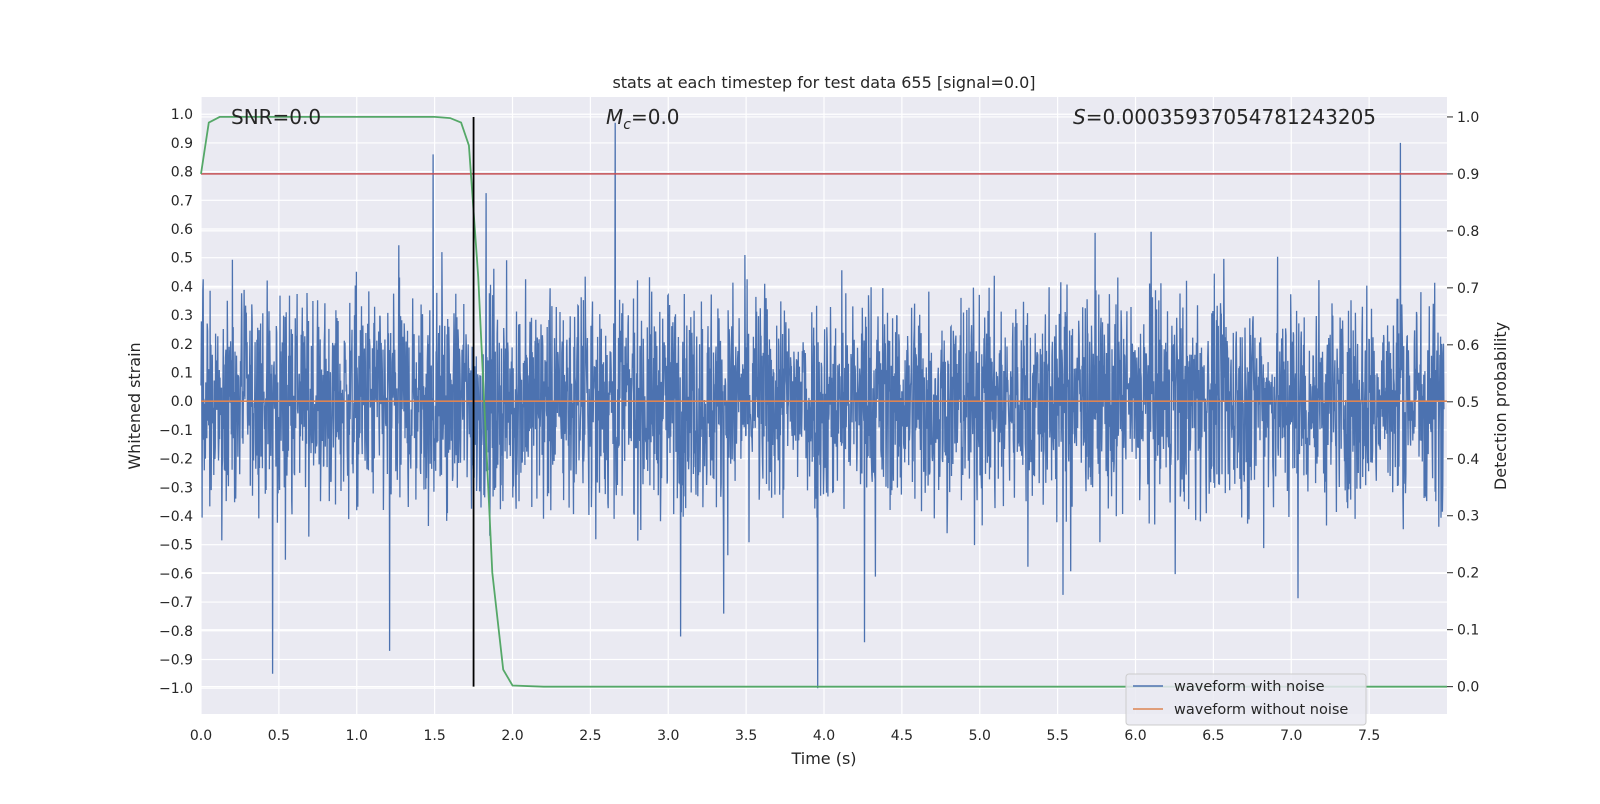 The width and height of the screenshot is (1600, 804). I want to click on x-tick-label: 4.5, so click(902, 736).